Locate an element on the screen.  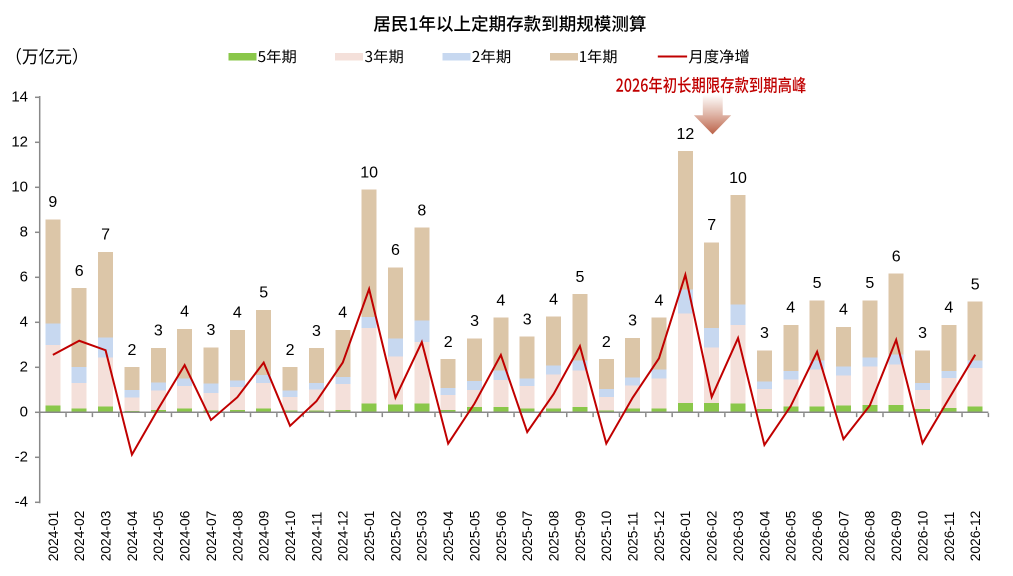
svg-text: 2026-05 is located at coordinates (791, 535).